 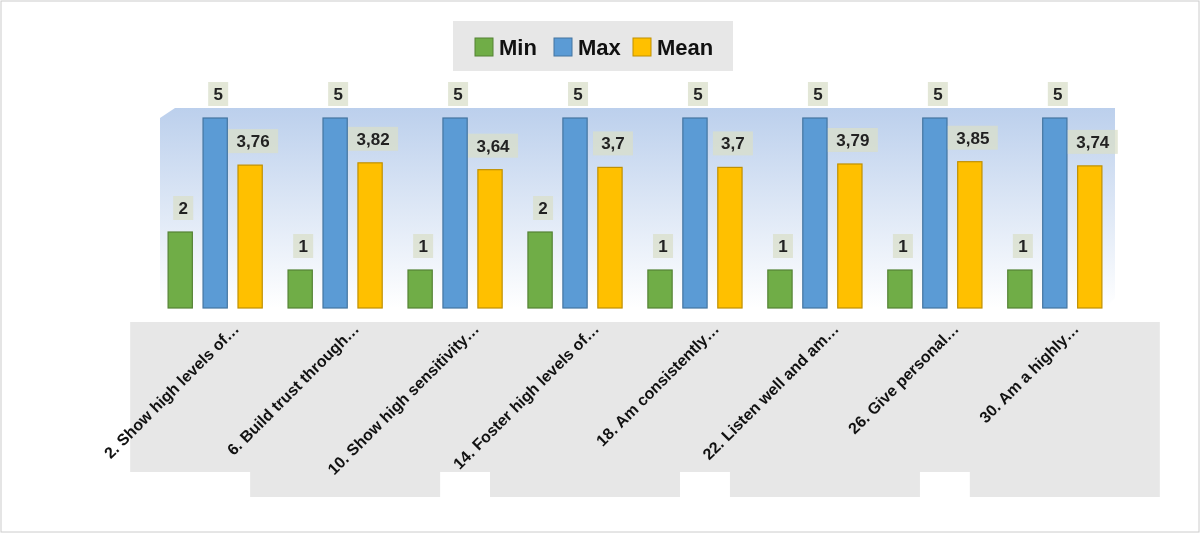 I want to click on data-label: 3,85, so click(x=973, y=138).